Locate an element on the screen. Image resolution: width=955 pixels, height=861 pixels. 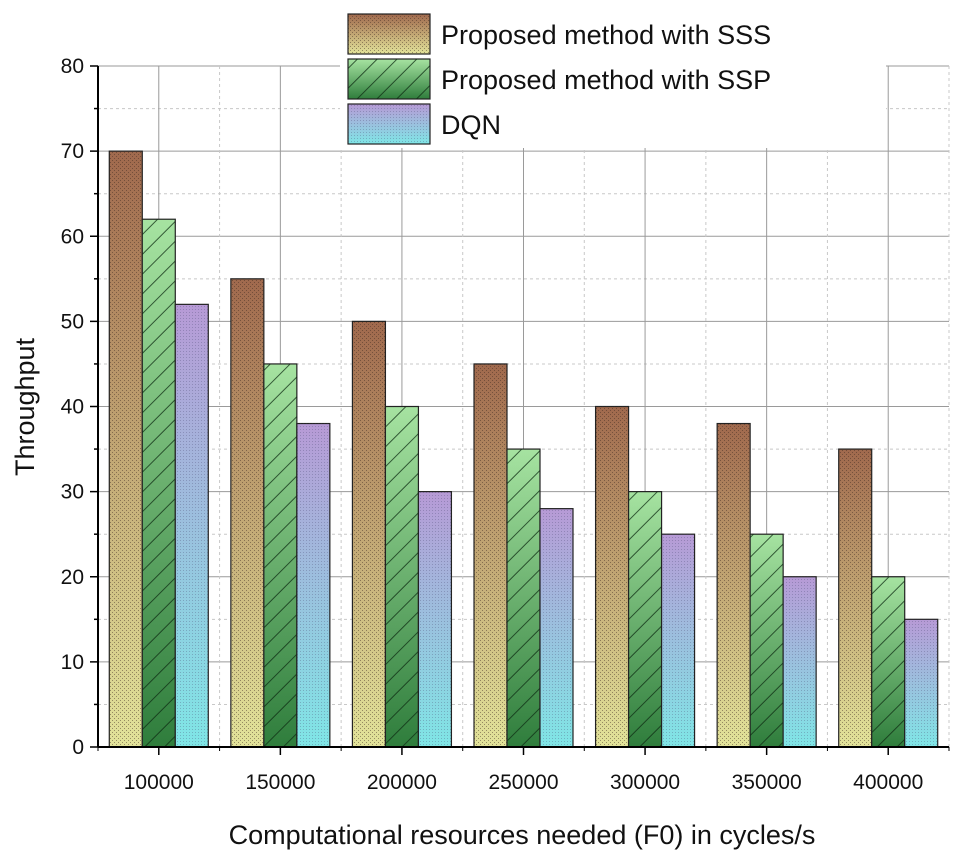
legend-label: DQN is located at coordinates (471, 125).